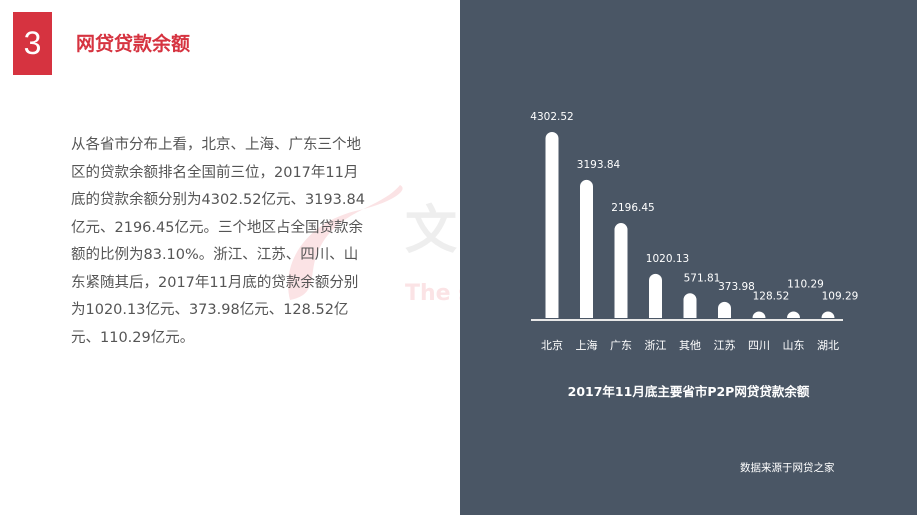 The height and width of the screenshot is (515, 917). Describe the element at coordinates (587, 345) in the screenshot. I see `category-label: 上海` at that location.